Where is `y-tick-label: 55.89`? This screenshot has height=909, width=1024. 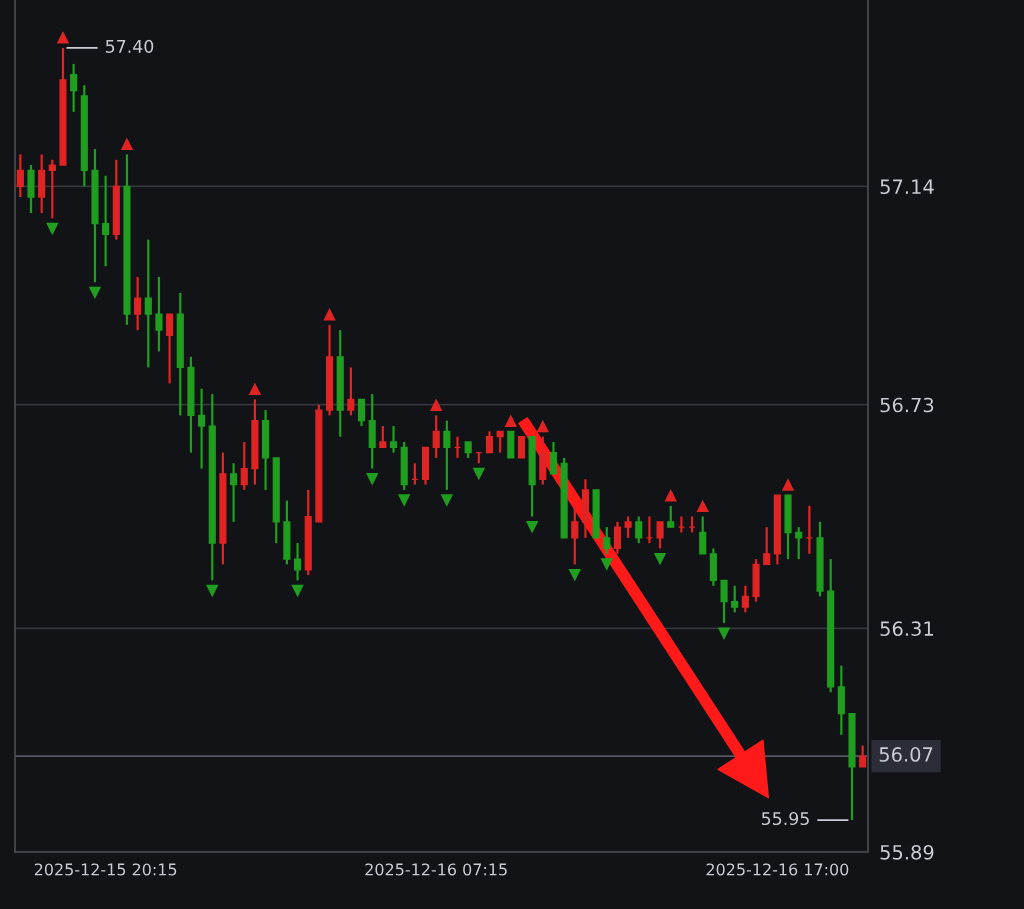 y-tick-label: 55.89 is located at coordinates (907, 852).